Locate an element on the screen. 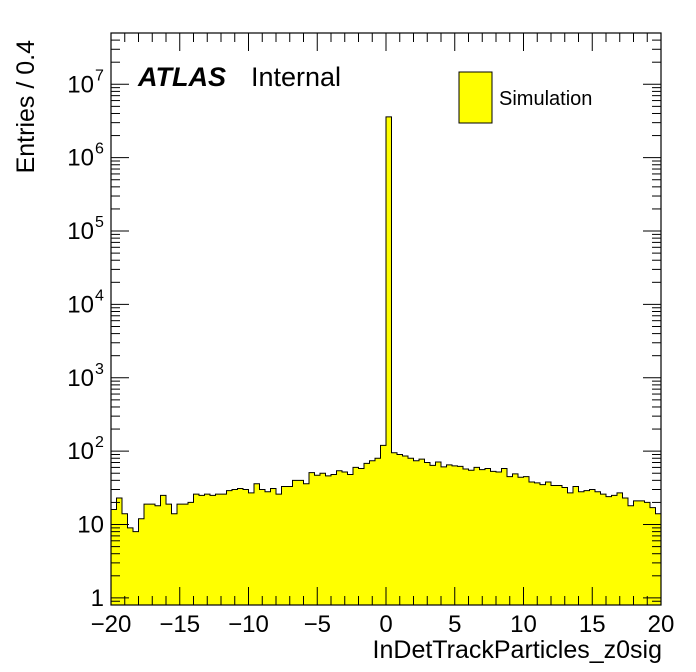  status-label: Internal is located at coordinates (296, 77).